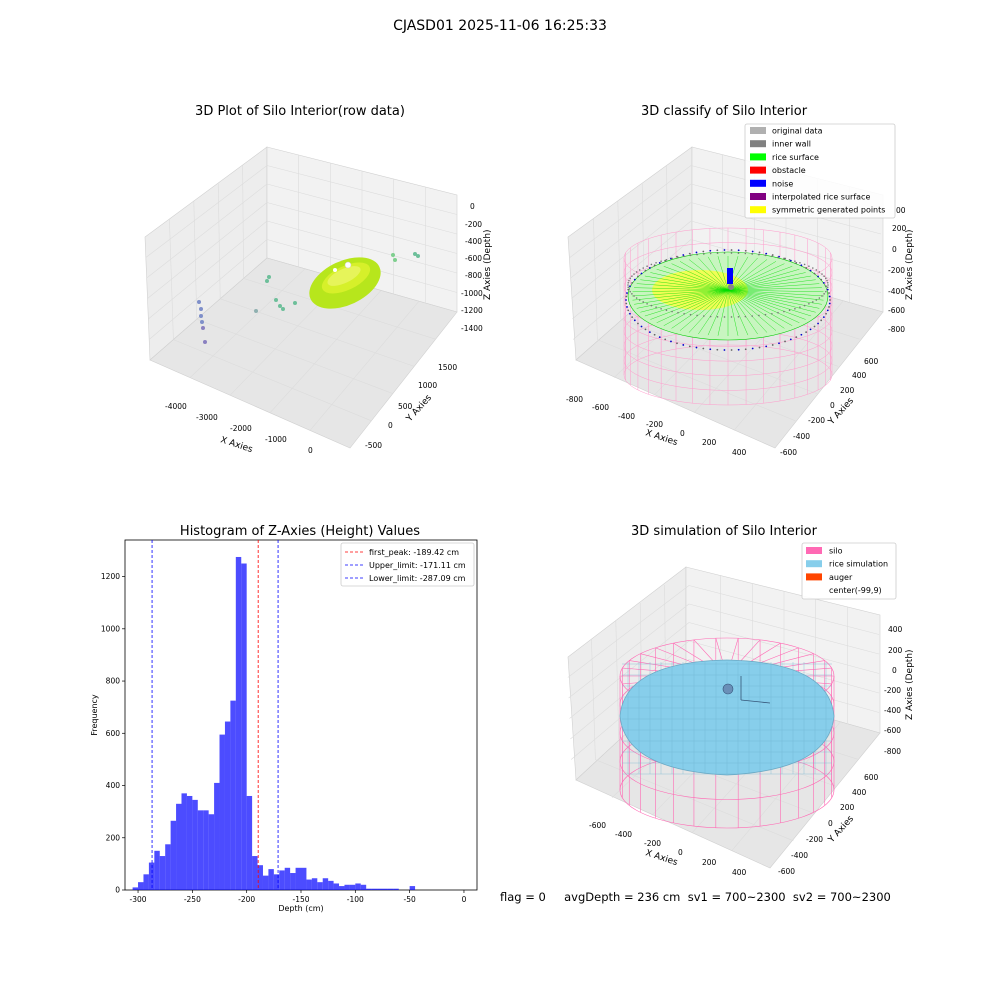  What do you see at coordinates (373, 445) in the screenshot?
I see `p1-ytick-0: -500` at bounding box center [373, 445].